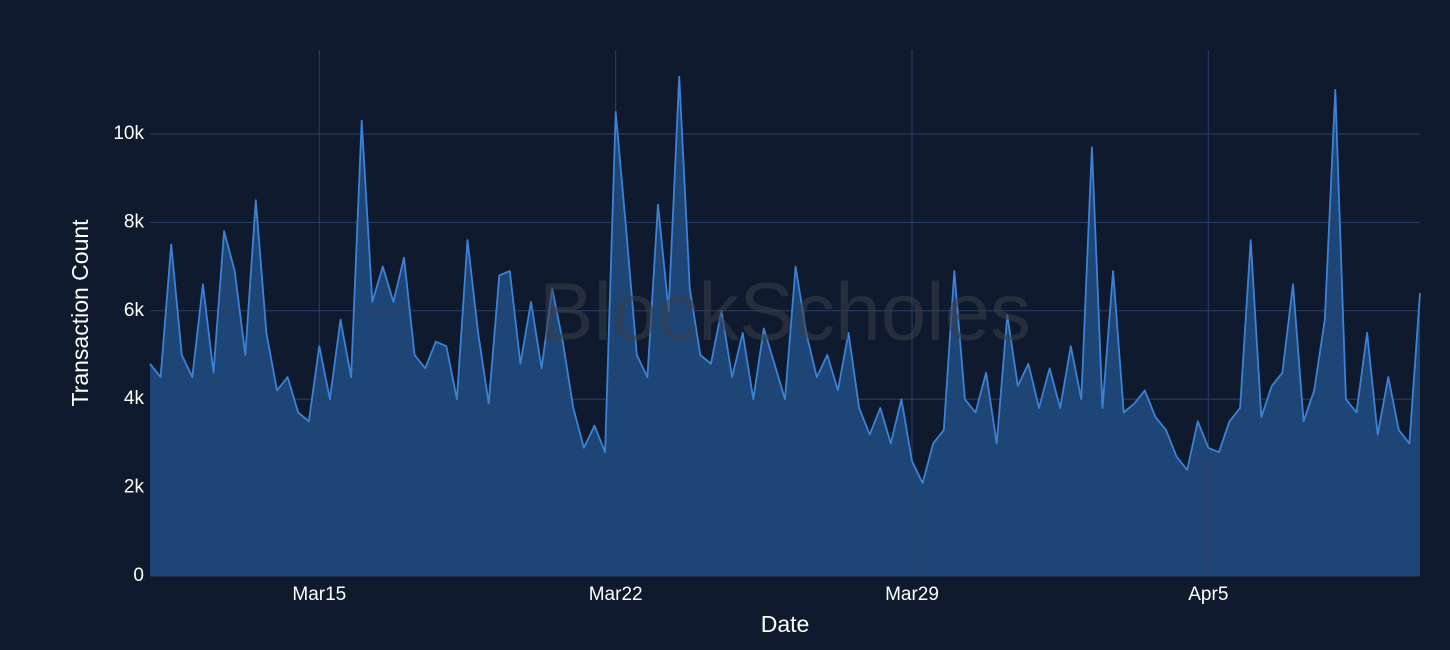 The height and width of the screenshot is (650, 1450). What do you see at coordinates (912, 594) in the screenshot?
I see `x-tick-label: Mar29` at bounding box center [912, 594].